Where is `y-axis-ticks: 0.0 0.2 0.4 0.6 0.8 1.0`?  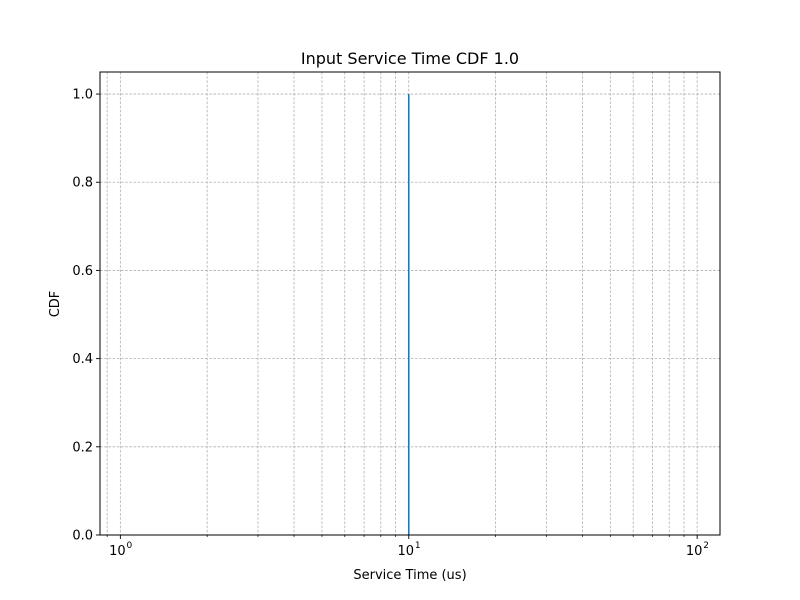
y-axis-ticks: 0.0 0.2 0.4 0.6 0.8 1.0 is located at coordinates (86, 316).